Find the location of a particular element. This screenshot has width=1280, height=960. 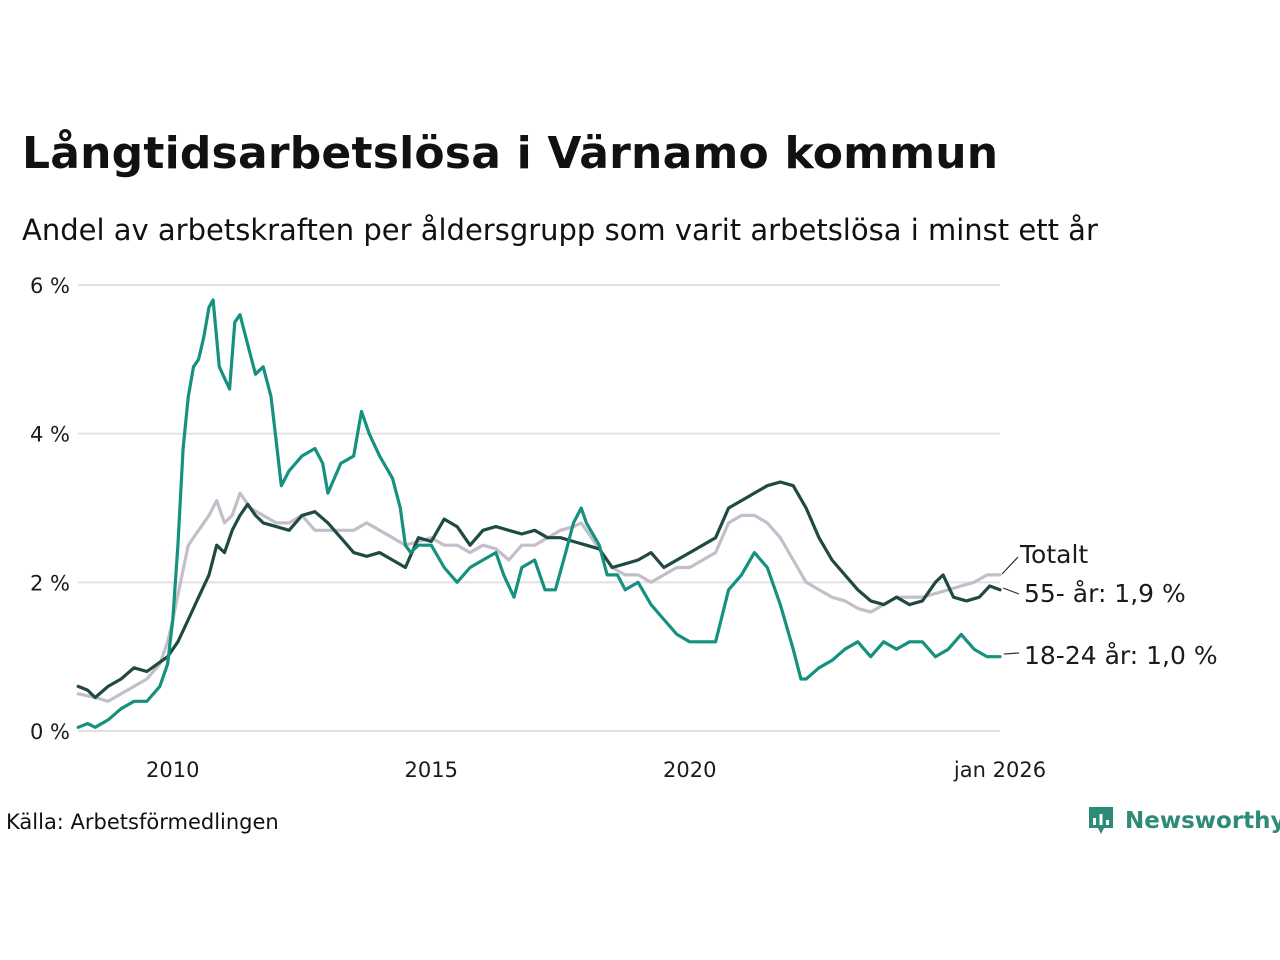

y-tick-label: 2 % is located at coordinates (50, 583).